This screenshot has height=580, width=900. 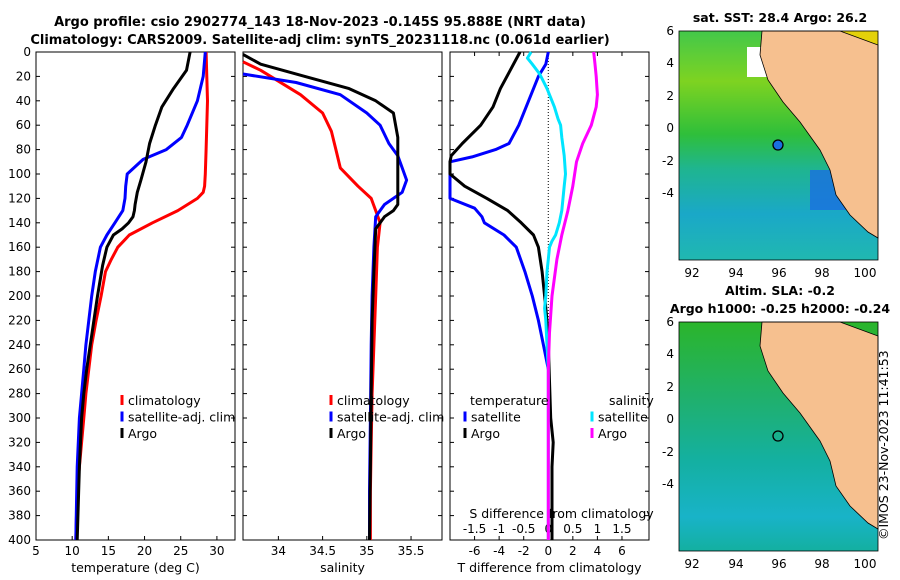 I want to click on y-tick-label: 160, so click(x=19, y=247).